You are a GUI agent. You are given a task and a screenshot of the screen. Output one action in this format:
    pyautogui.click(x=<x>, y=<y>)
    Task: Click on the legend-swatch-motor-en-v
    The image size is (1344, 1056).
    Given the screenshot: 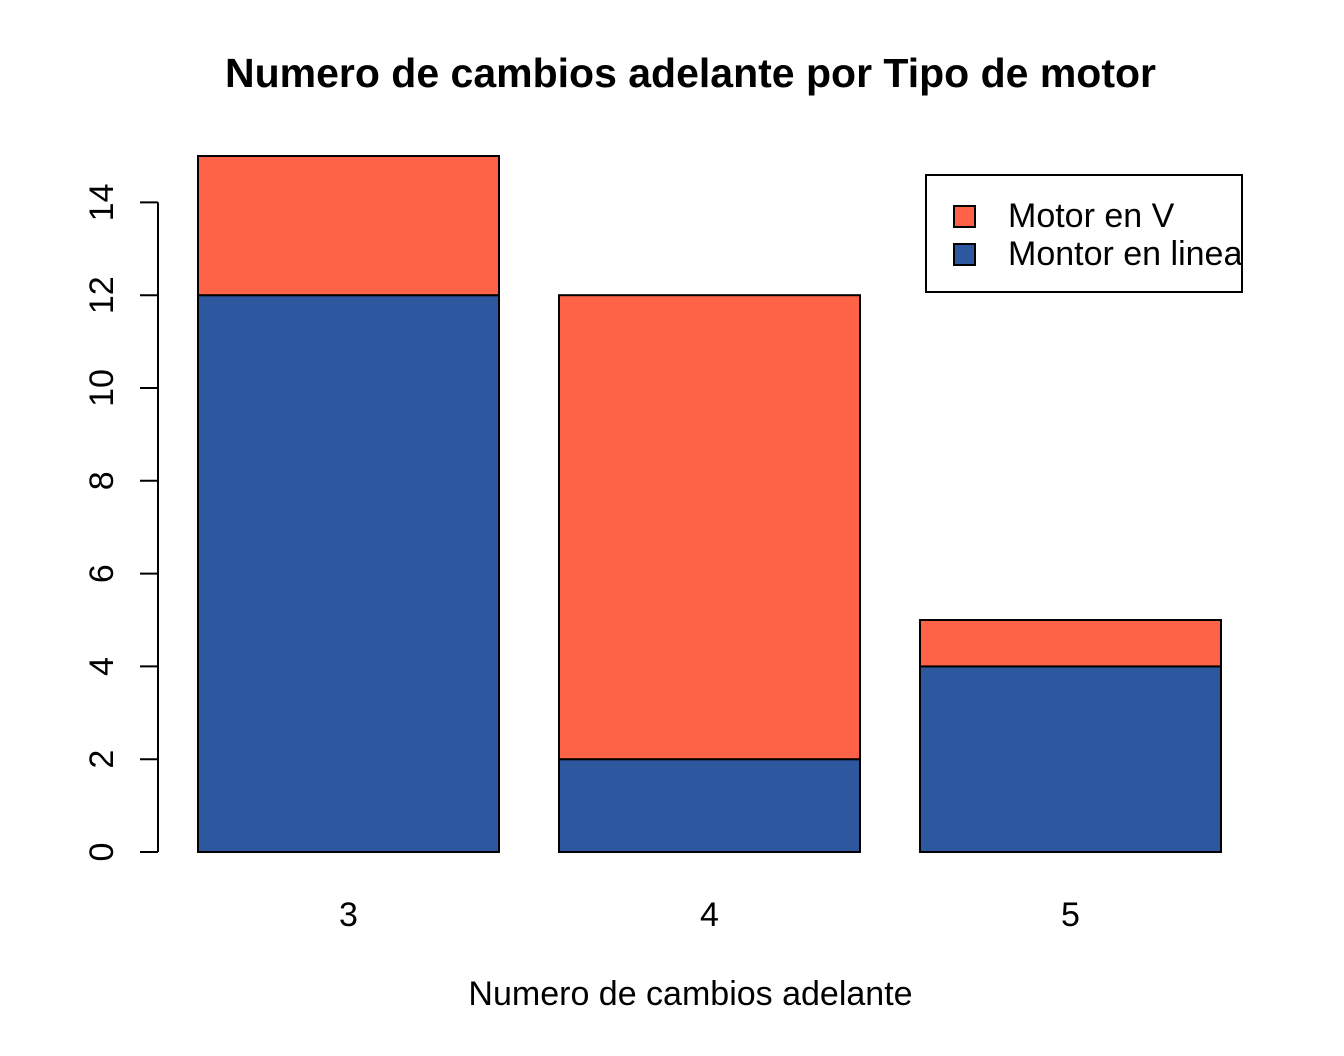 What is the action you would take?
    pyautogui.click(x=964, y=216)
    